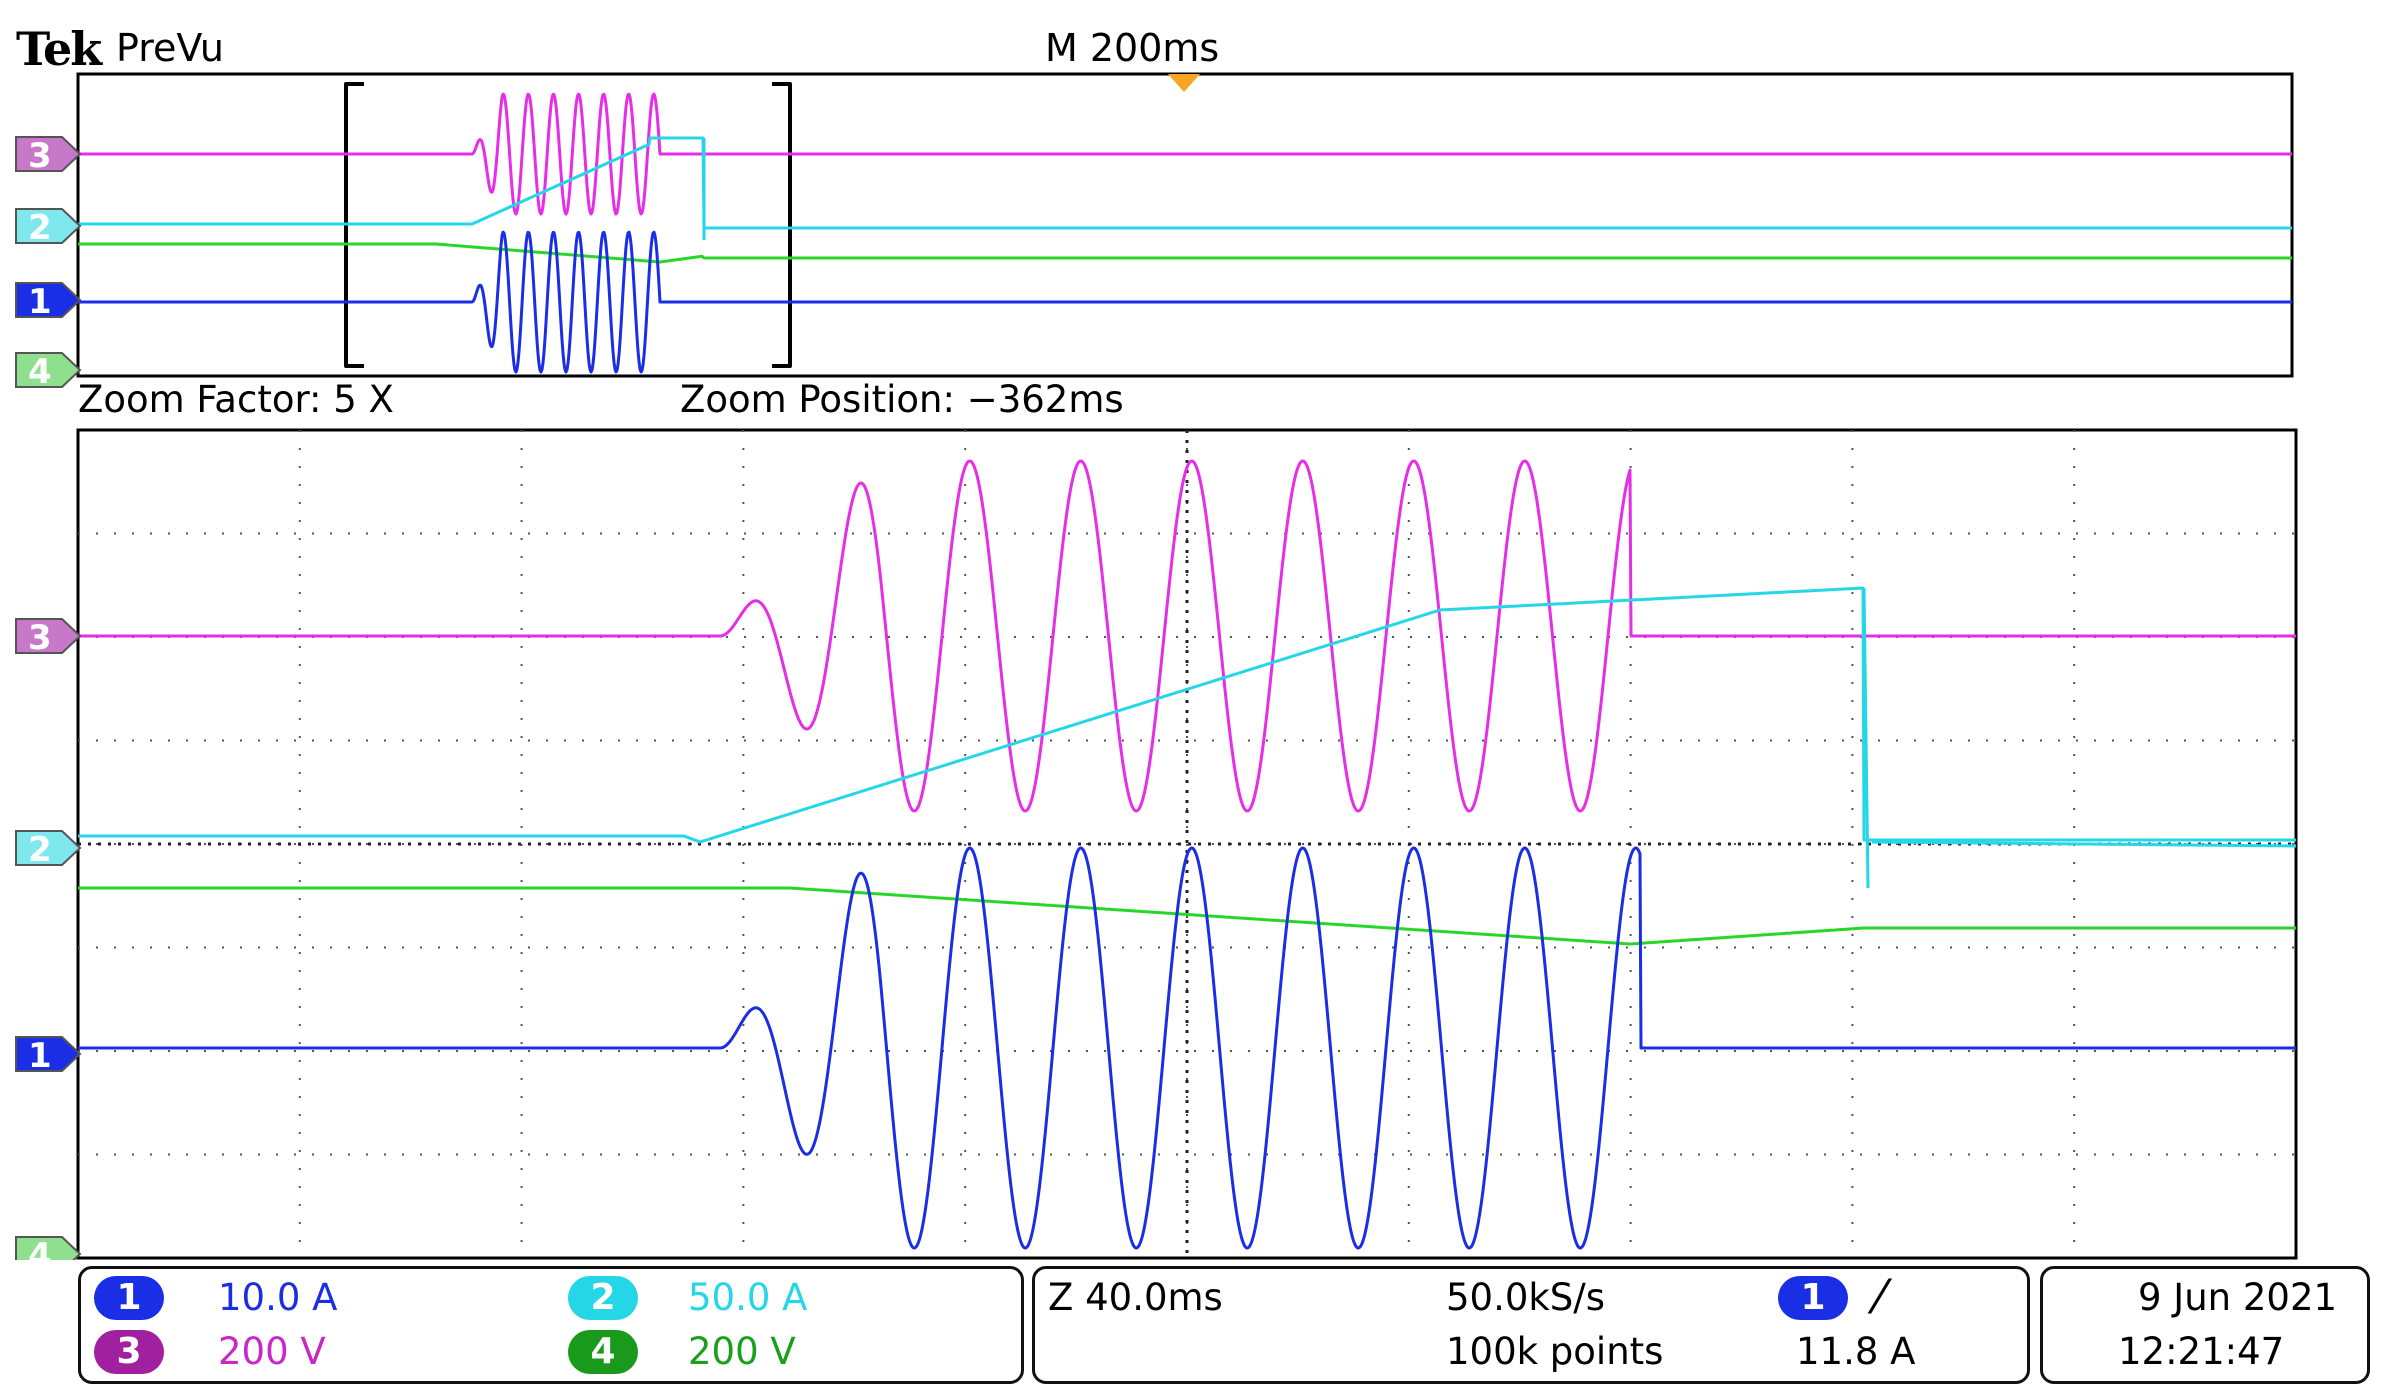  What do you see at coordinates (551, 1325) in the screenshot?
I see `channel-scale-panel` at bounding box center [551, 1325].